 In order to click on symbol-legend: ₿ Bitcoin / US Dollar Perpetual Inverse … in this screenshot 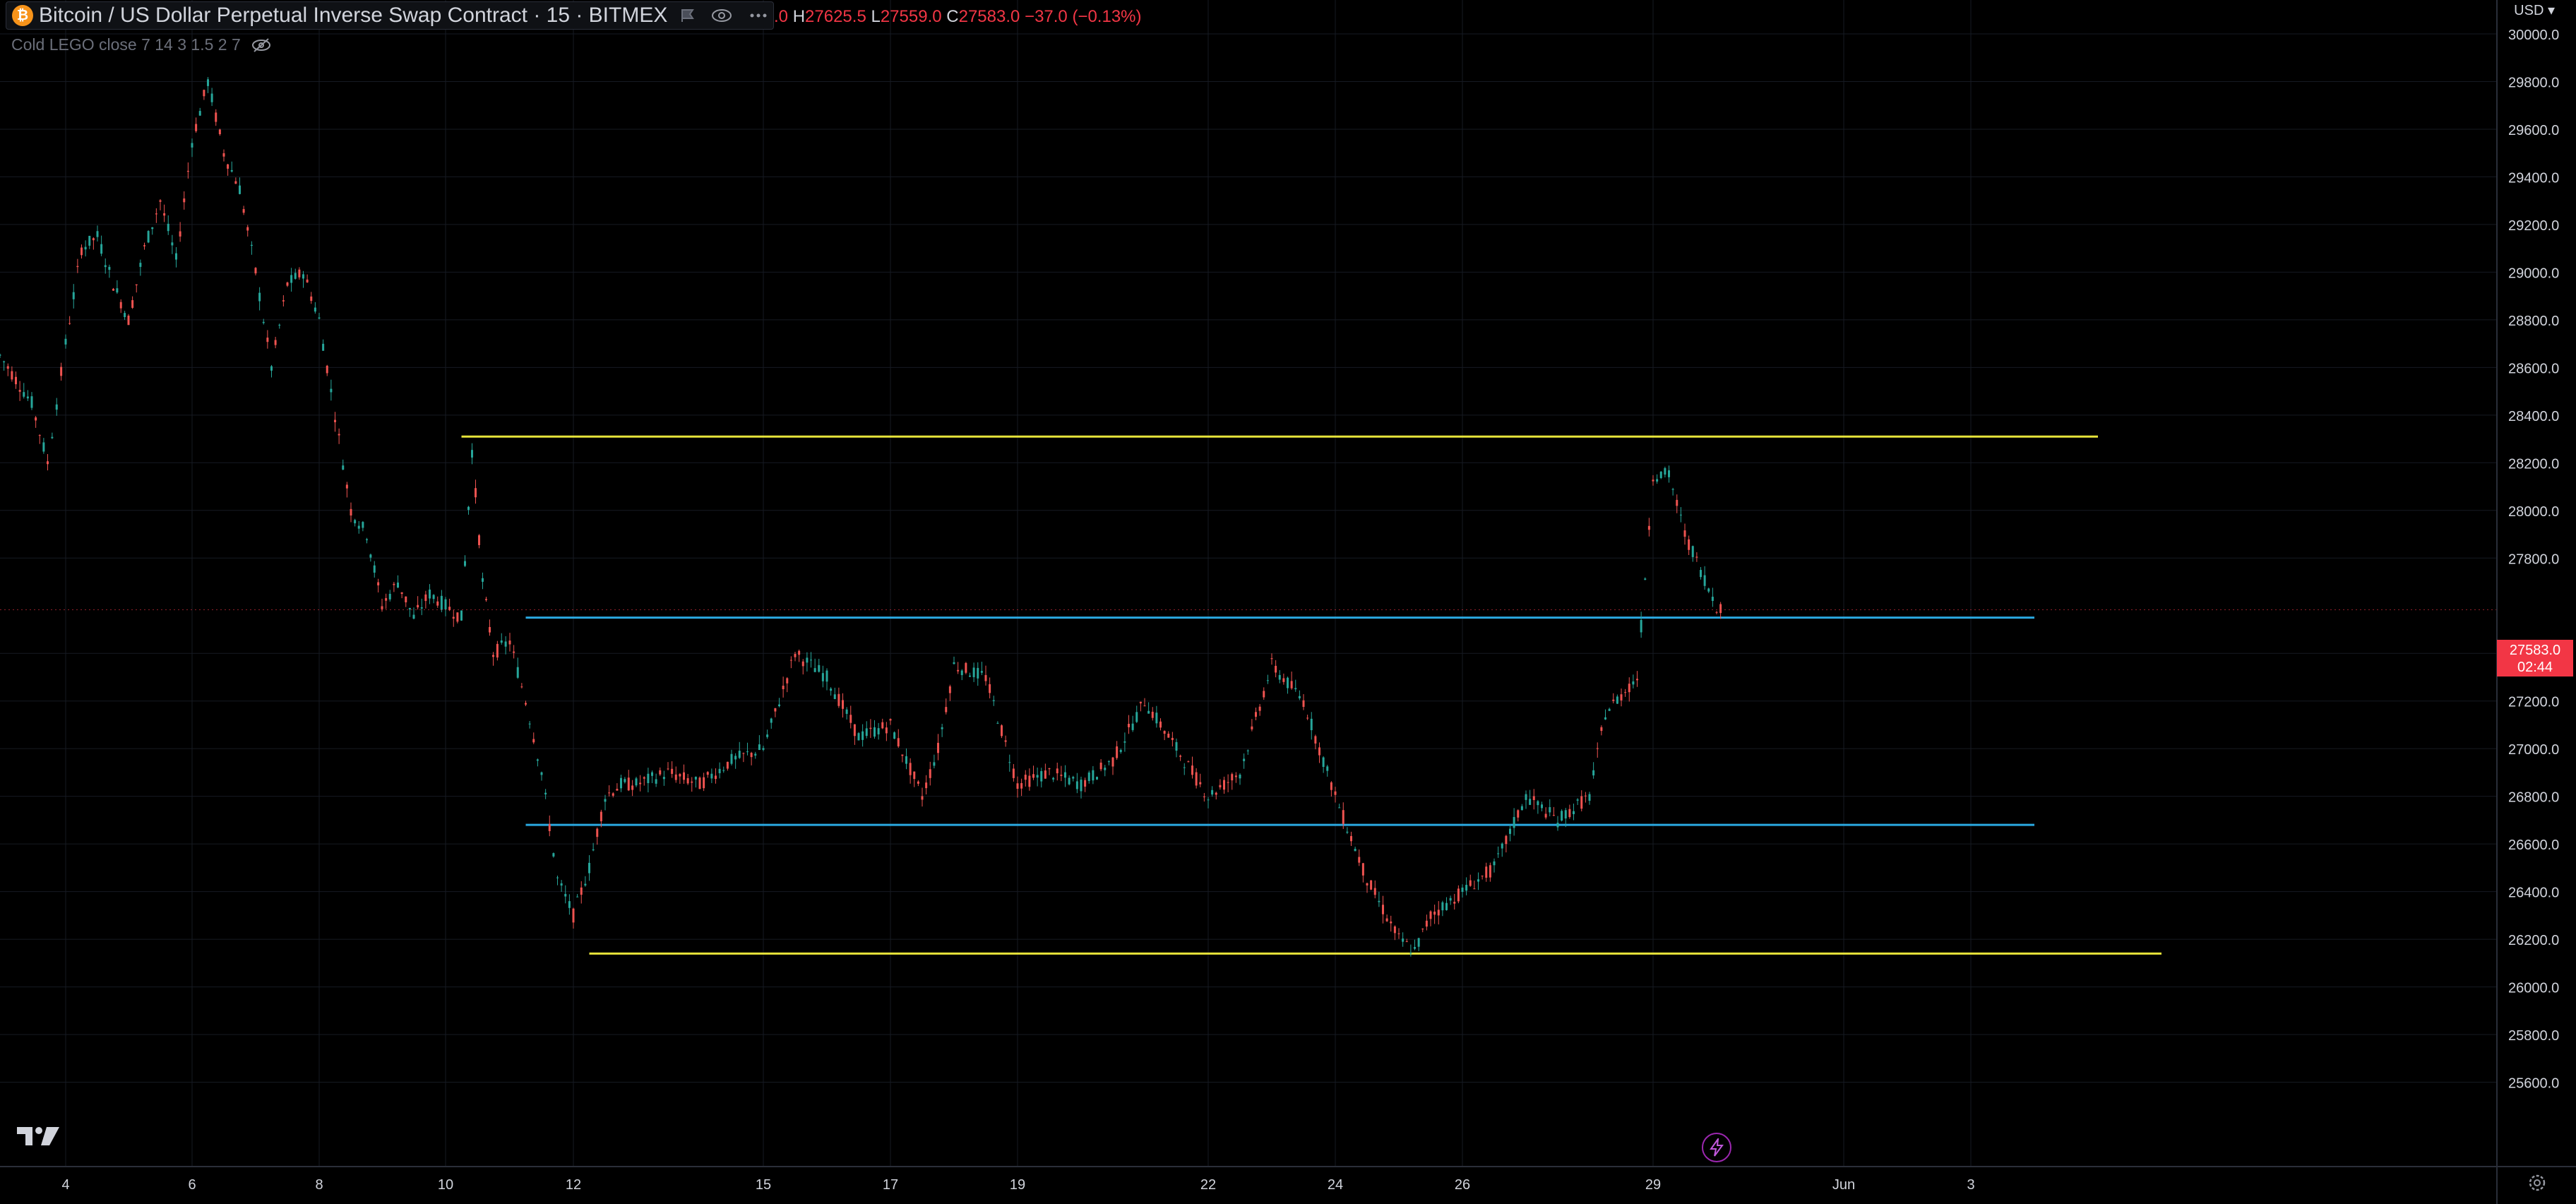, I will do `click(390, 16)`.